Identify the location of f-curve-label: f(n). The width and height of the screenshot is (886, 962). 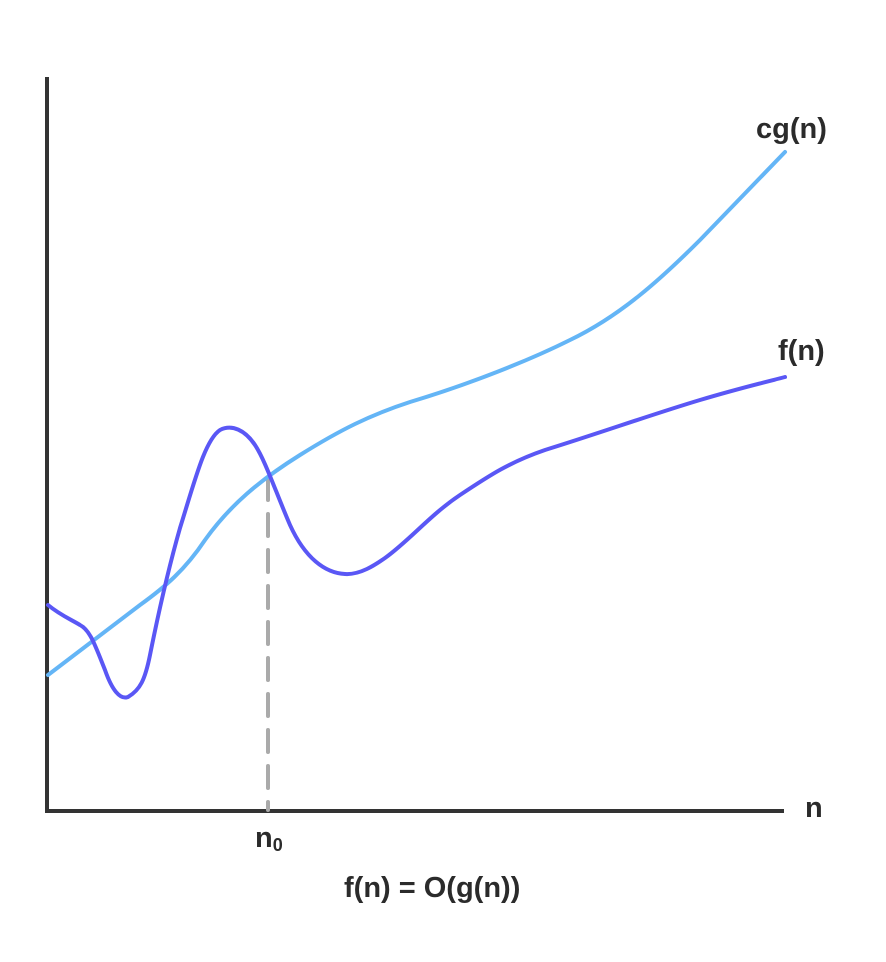
(801, 351).